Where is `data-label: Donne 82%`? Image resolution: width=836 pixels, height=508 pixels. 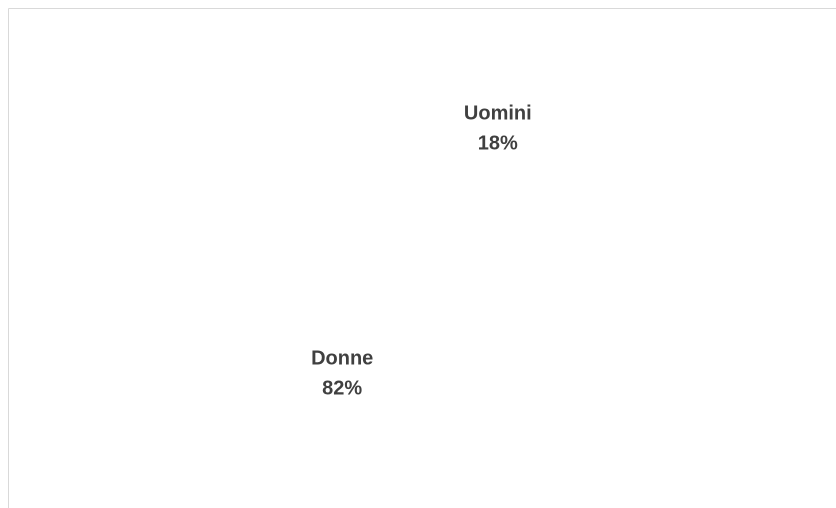
data-label: Donne 82% is located at coordinates (342, 374).